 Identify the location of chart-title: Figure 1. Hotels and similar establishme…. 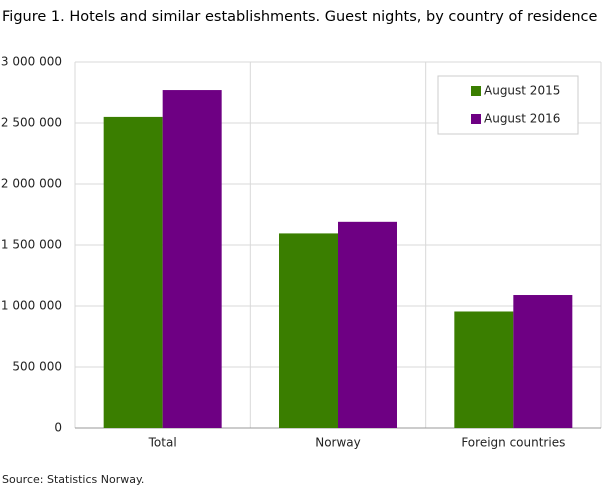
(299, 17).